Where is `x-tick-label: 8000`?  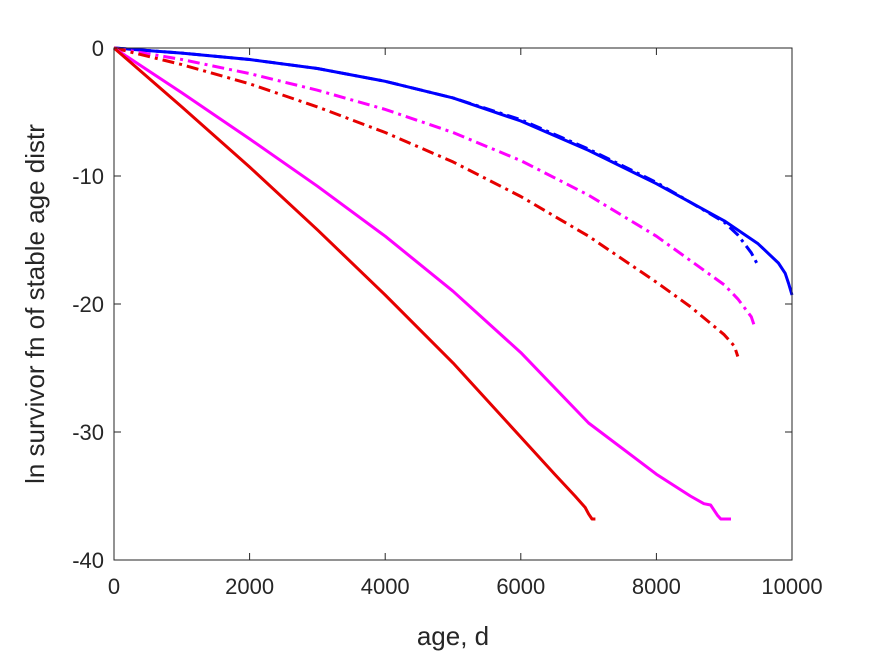
x-tick-label: 8000 is located at coordinates (656, 586).